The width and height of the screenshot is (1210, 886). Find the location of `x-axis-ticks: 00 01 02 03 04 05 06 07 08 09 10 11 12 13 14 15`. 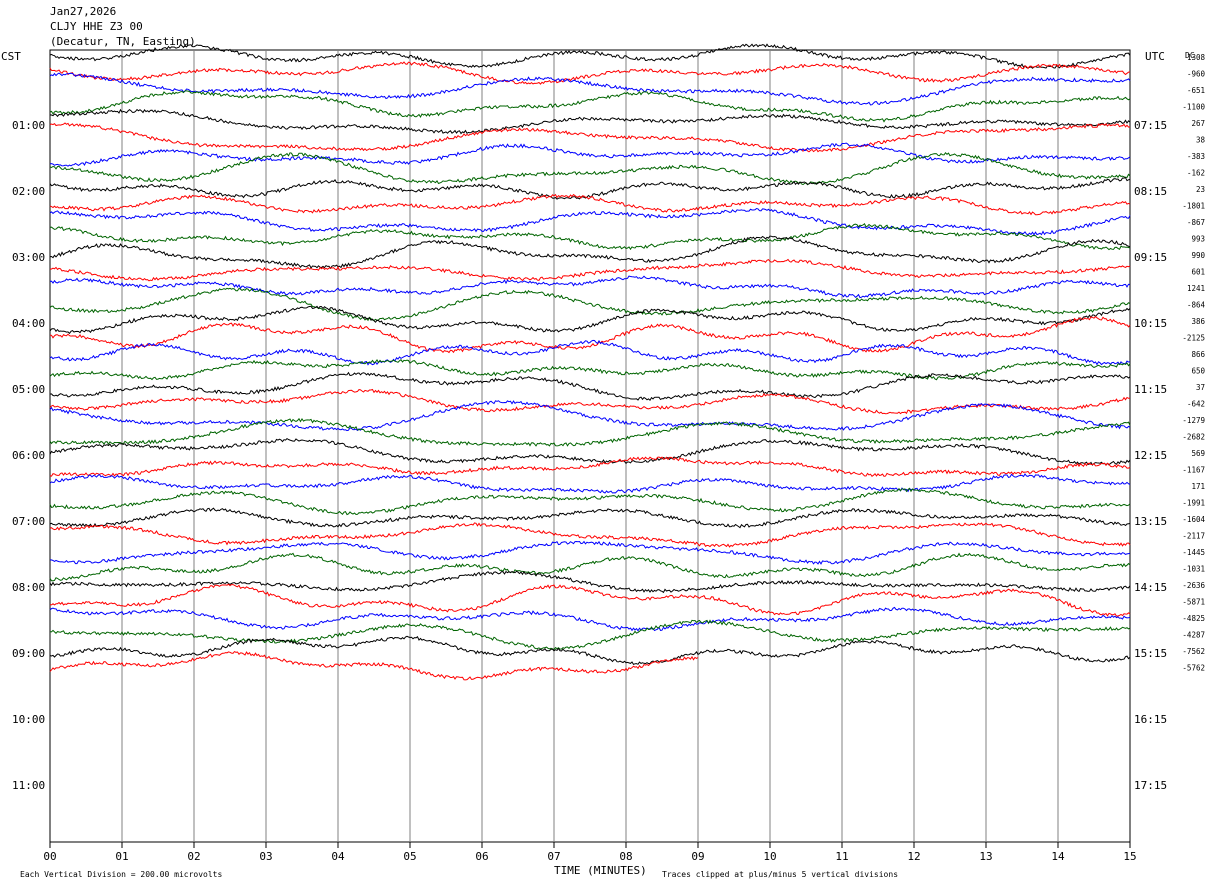

x-axis-ticks: 00 01 02 03 04 05 06 07 08 09 10 11 12 13 14 15 is located at coordinates (590, 852).